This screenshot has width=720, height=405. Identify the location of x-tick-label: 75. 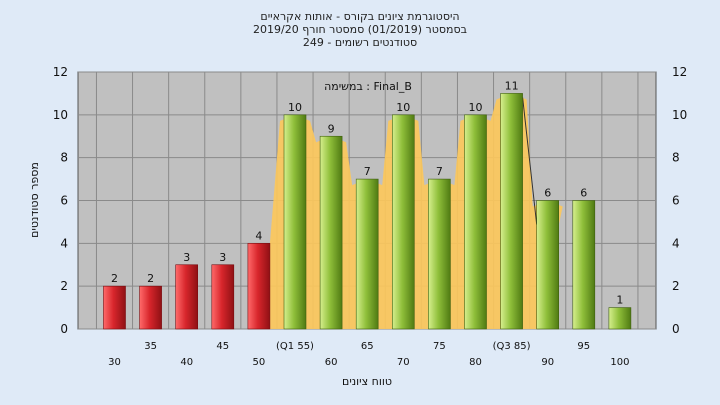
(439, 346).